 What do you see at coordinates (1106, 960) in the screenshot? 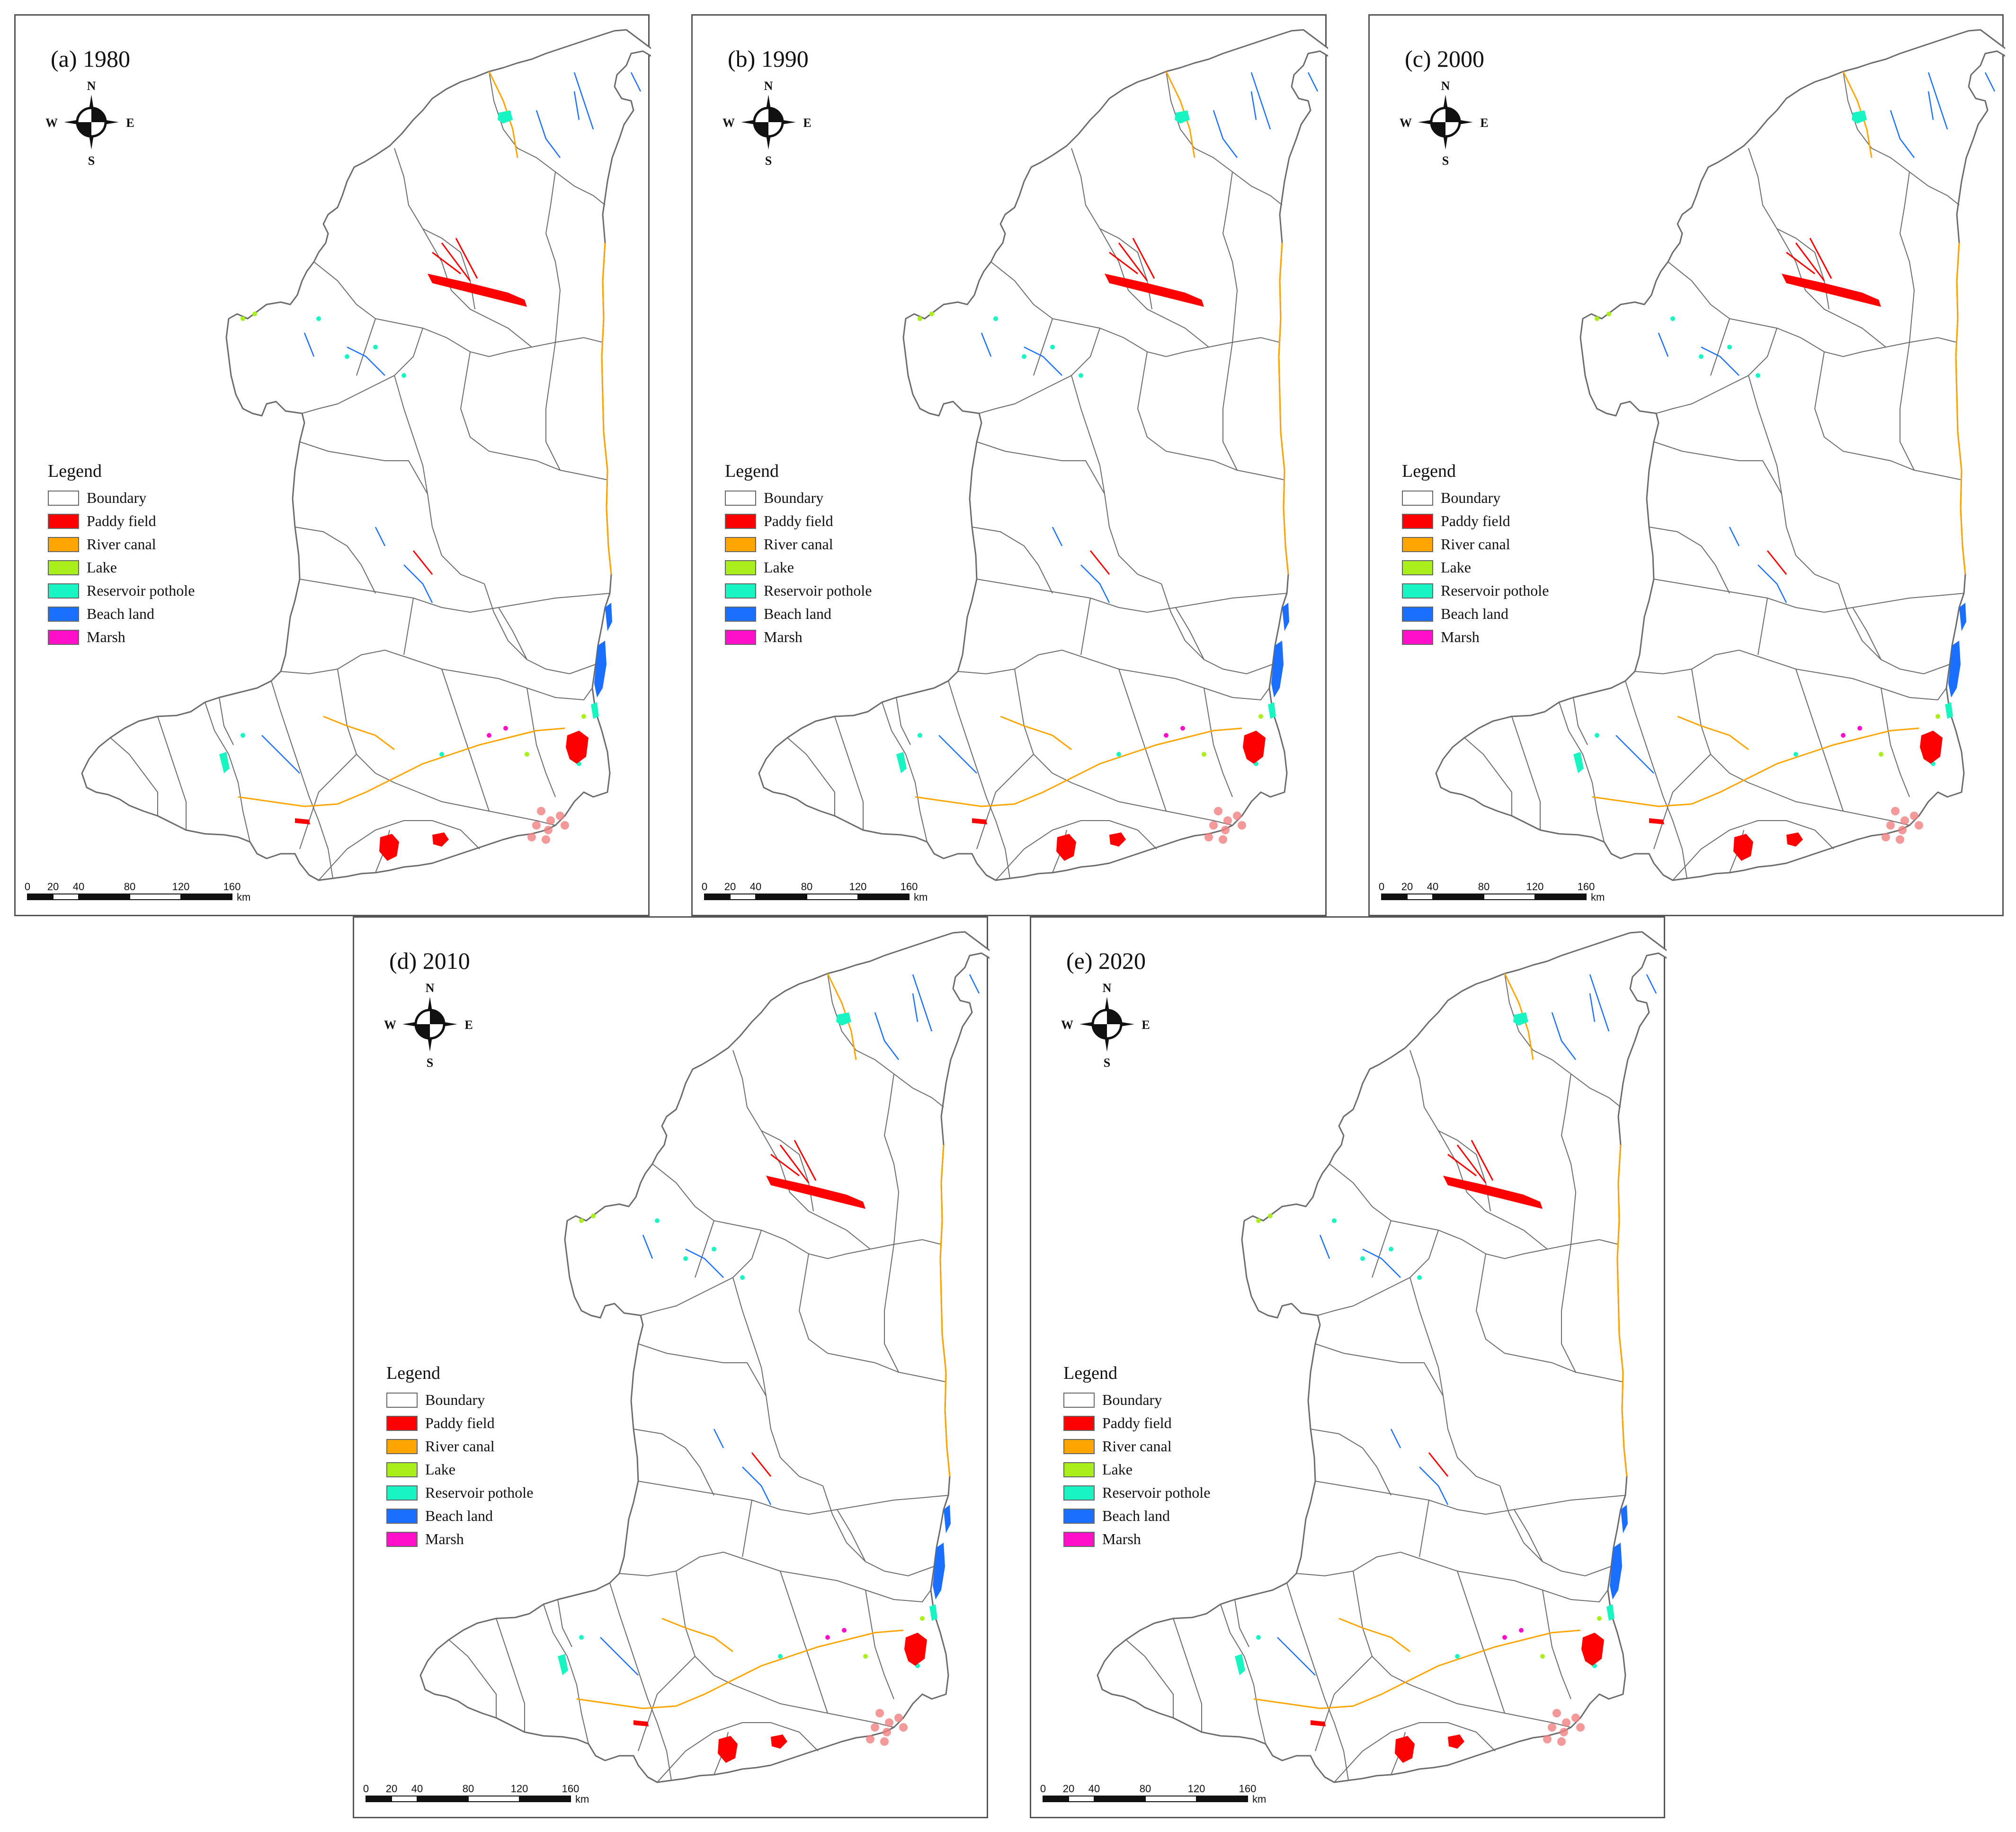
I see `panel-title: (e) 2020` at bounding box center [1106, 960].